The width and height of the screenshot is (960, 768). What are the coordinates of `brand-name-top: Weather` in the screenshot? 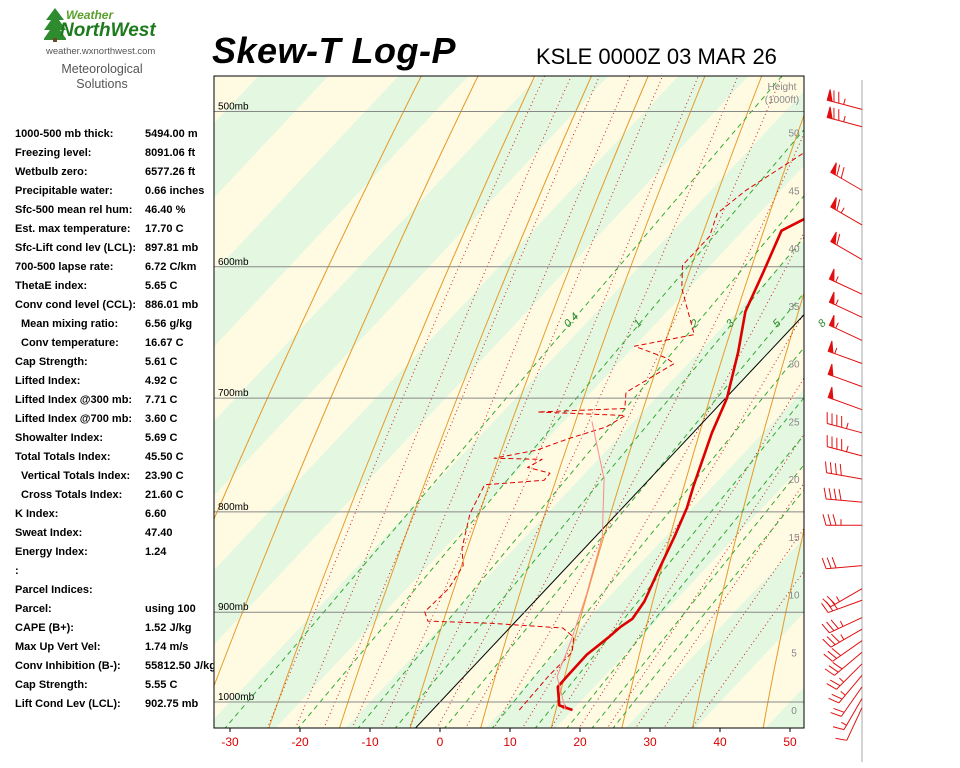 It's located at (90, 15).